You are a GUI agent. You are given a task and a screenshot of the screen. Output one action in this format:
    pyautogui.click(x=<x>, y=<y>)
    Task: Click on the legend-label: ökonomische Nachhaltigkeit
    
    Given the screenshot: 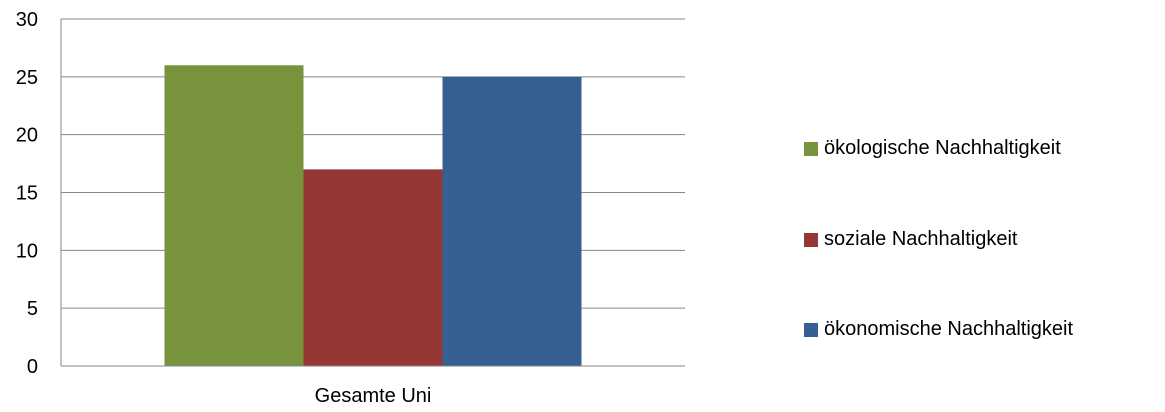 What is the action you would take?
    pyautogui.click(x=949, y=329)
    